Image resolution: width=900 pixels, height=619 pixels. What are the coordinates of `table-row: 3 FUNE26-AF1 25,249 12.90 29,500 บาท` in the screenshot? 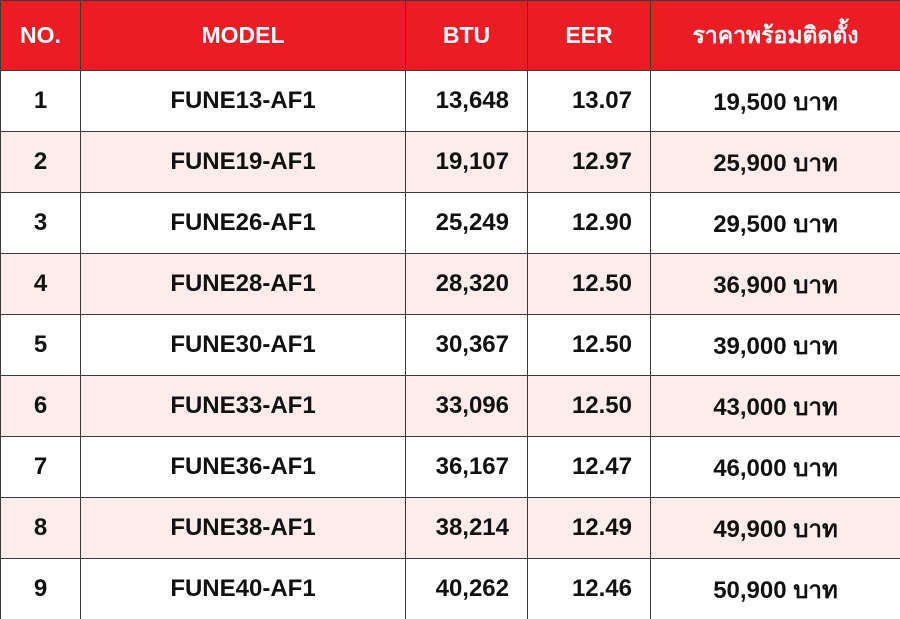 It's located at (450, 223).